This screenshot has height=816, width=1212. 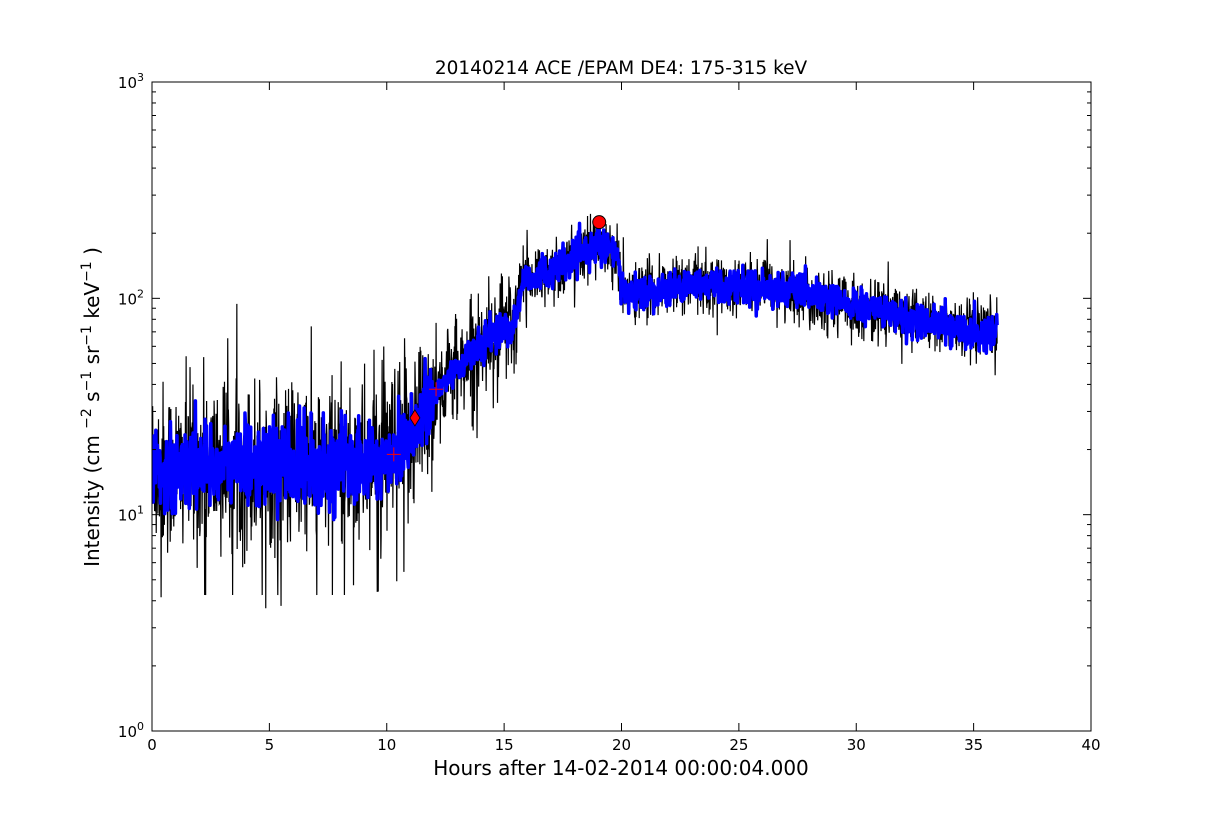 I want to click on x-tick-label: 10, so click(x=386, y=745).